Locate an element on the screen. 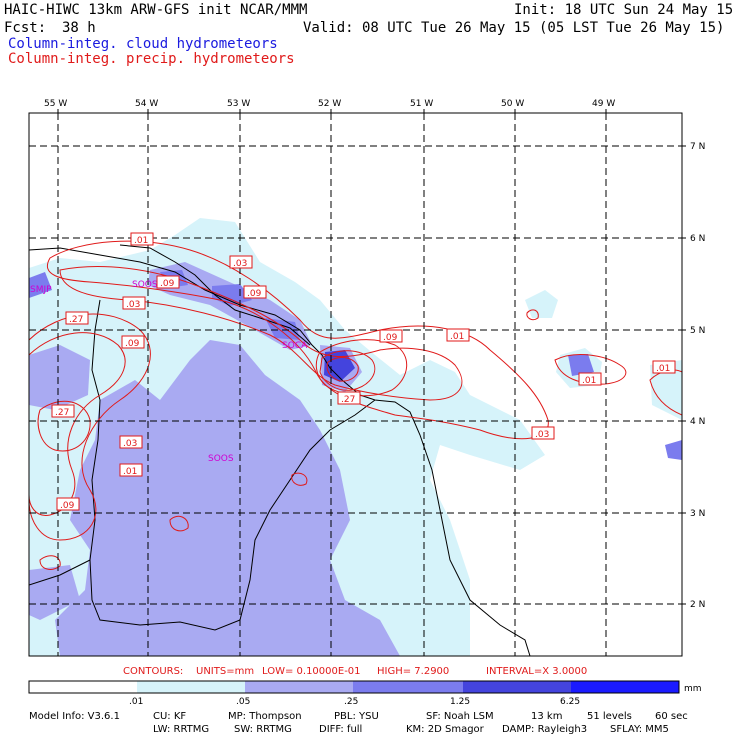 This screenshot has width=740, height=740. cloud-shade-dark-west is located at coordinates (40, 285).